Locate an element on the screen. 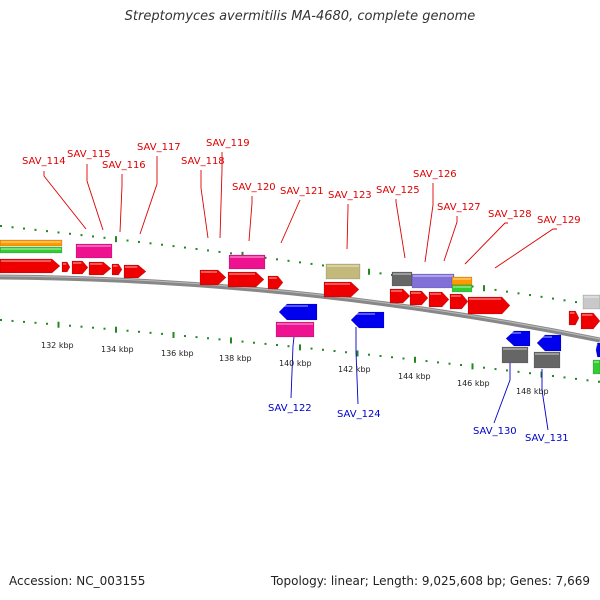 The image size is (600, 600). accession-text: Accession: NC_003155 is located at coordinates (77, 581).